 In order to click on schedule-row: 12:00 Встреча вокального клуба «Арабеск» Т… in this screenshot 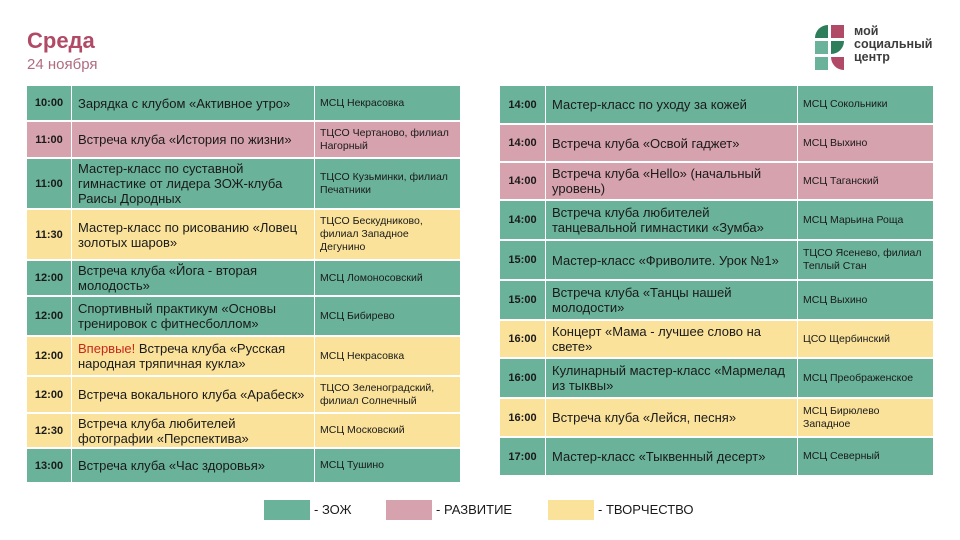, I will do `click(243, 394)`.